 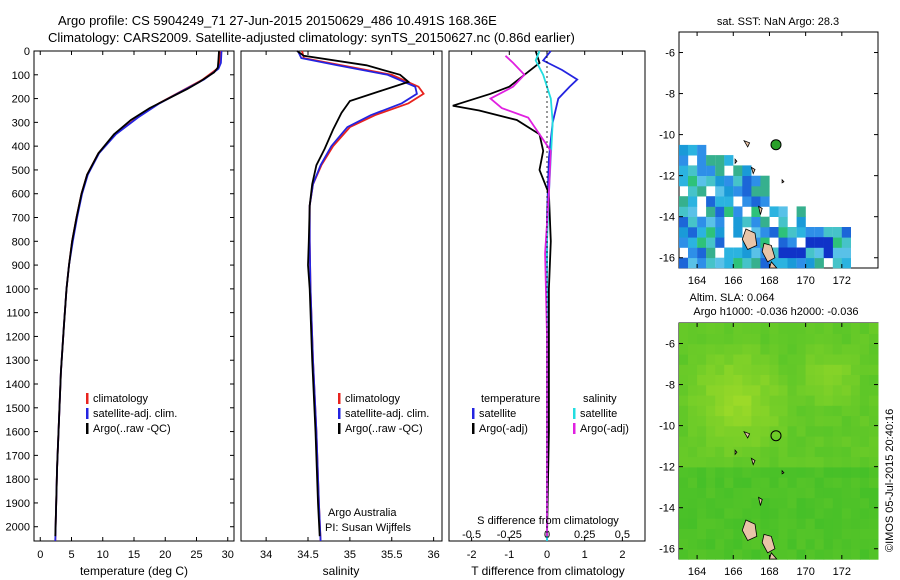 What do you see at coordinates (341, 571) in the screenshot?
I see `salinity-xlabel: salinity` at bounding box center [341, 571].